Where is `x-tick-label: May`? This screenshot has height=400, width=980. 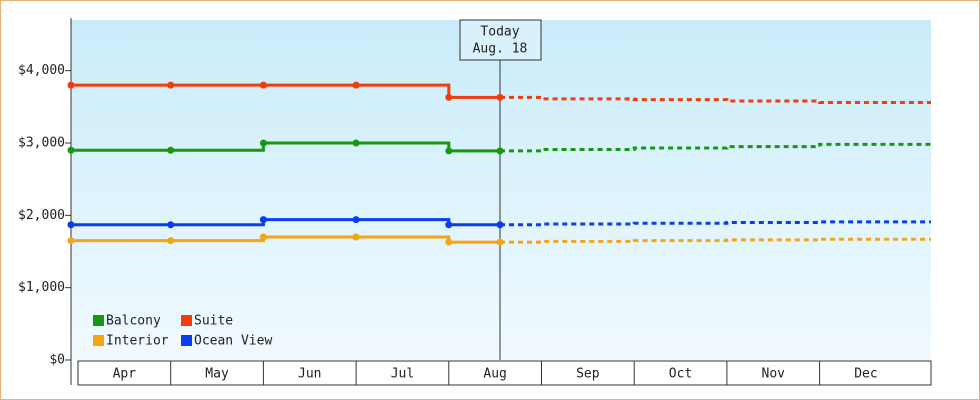 x-tick-label: May is located at coordinates (217, 374).